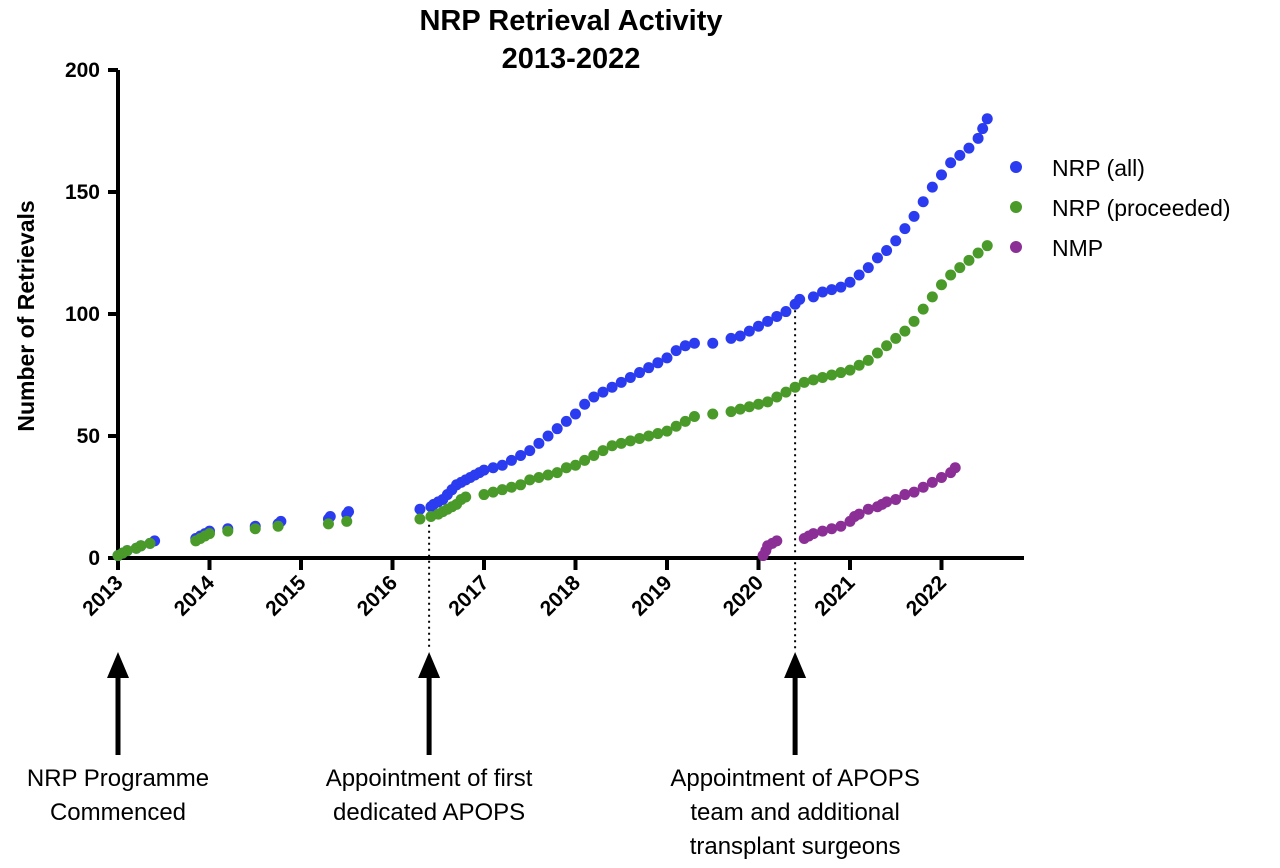 The height and width of the screenshot is (868, 1280). Describe the element at coordinates (570, 21) in the screenshot. I see `chart-title-line-1: NRP Retrieval Activity` at that location.